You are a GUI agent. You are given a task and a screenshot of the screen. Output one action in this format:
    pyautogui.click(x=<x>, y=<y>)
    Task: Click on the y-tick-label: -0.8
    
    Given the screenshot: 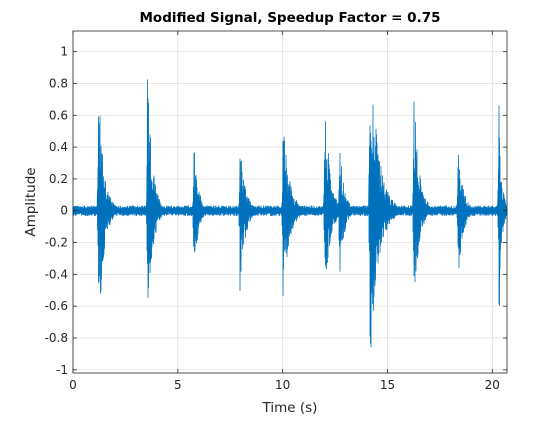 What is the action you would take?
    pyautogui.click(x=56, y=338)
    